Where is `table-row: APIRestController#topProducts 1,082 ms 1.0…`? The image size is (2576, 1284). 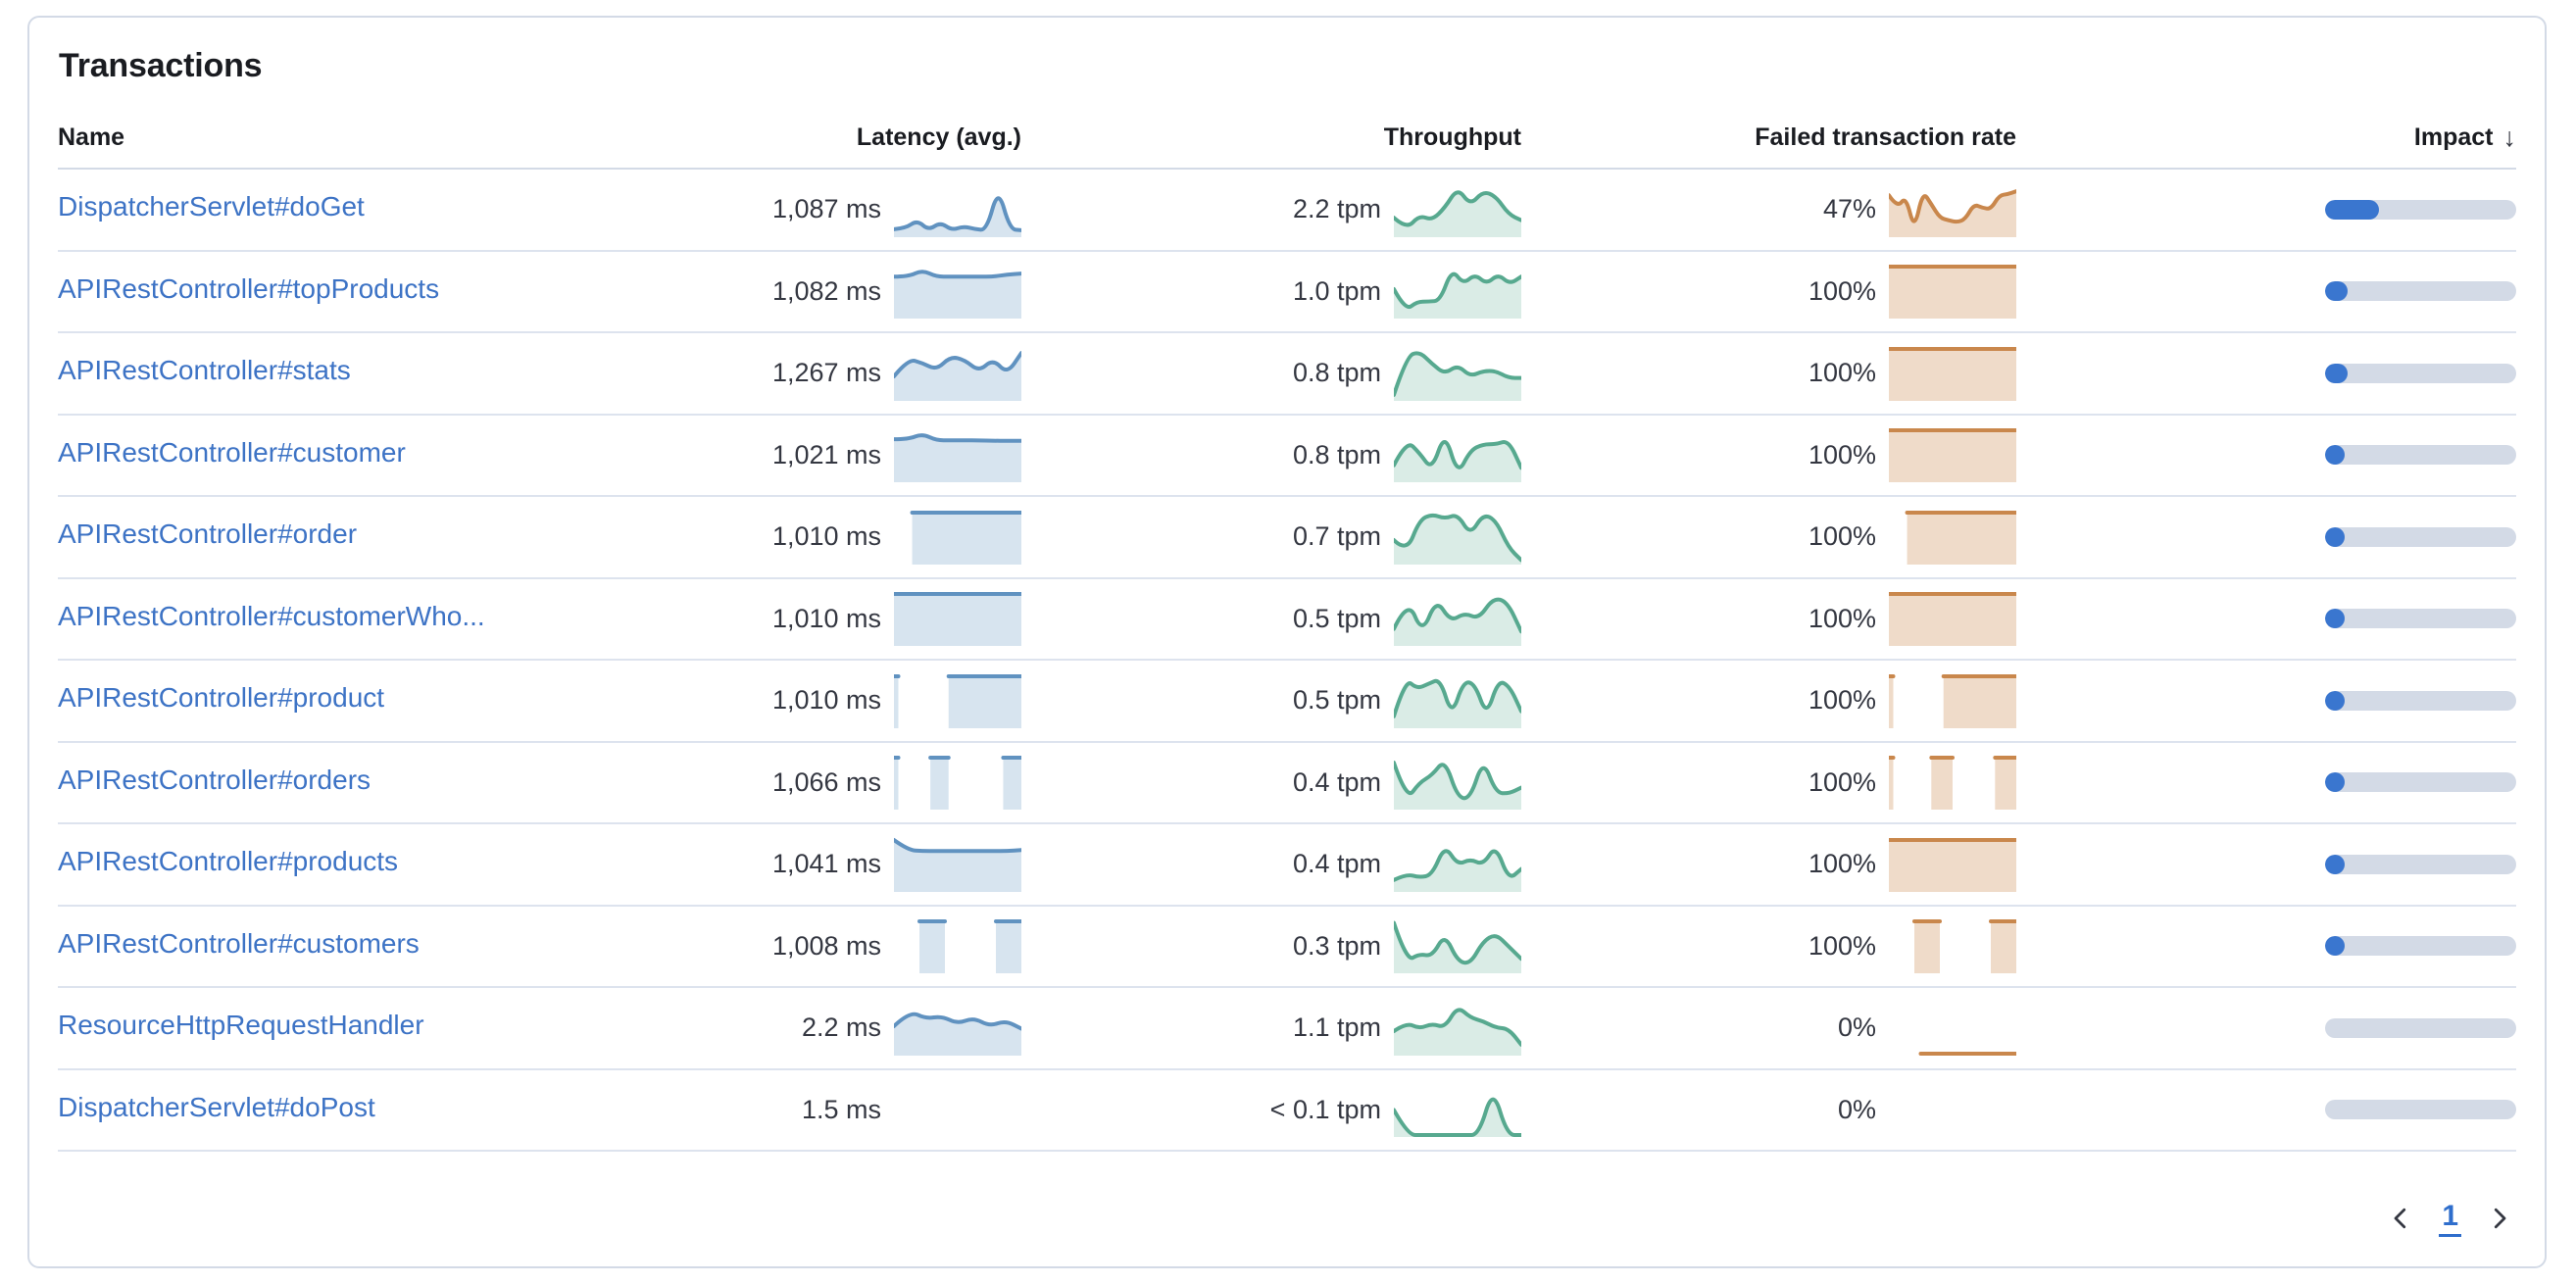
table-row: APIRestController#topProducts 1,082 ms 1.0… is located at coordinates (1287, 292).